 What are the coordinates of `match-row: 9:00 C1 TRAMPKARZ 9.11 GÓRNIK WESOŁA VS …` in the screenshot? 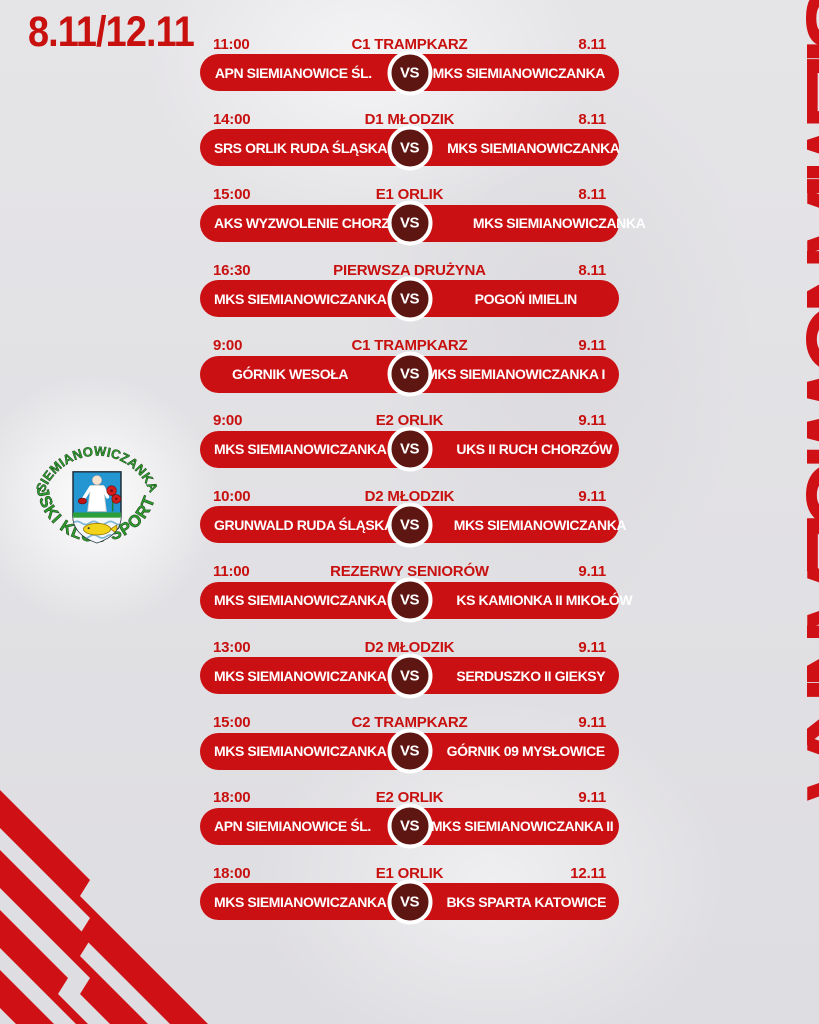 It's located at (409, 366).